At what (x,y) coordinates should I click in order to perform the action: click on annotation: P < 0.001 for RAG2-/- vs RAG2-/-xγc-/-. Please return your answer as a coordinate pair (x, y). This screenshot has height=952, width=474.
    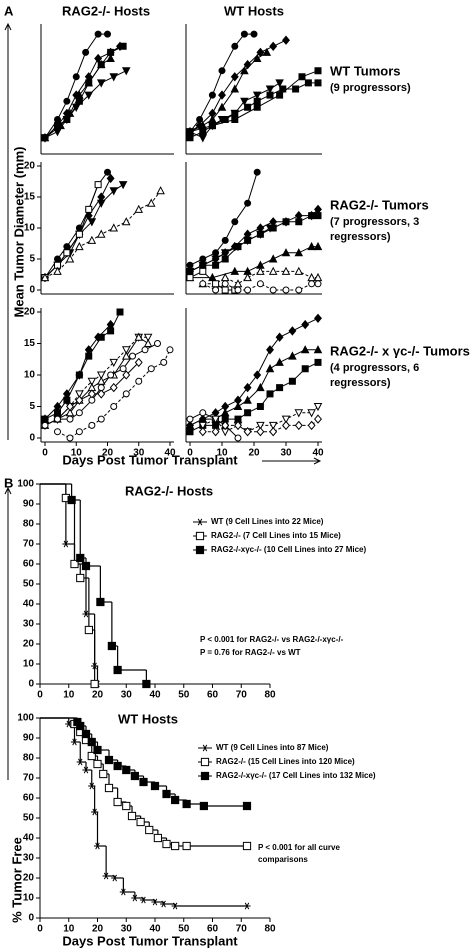
    Looking at the image, I should click on (272, 639).